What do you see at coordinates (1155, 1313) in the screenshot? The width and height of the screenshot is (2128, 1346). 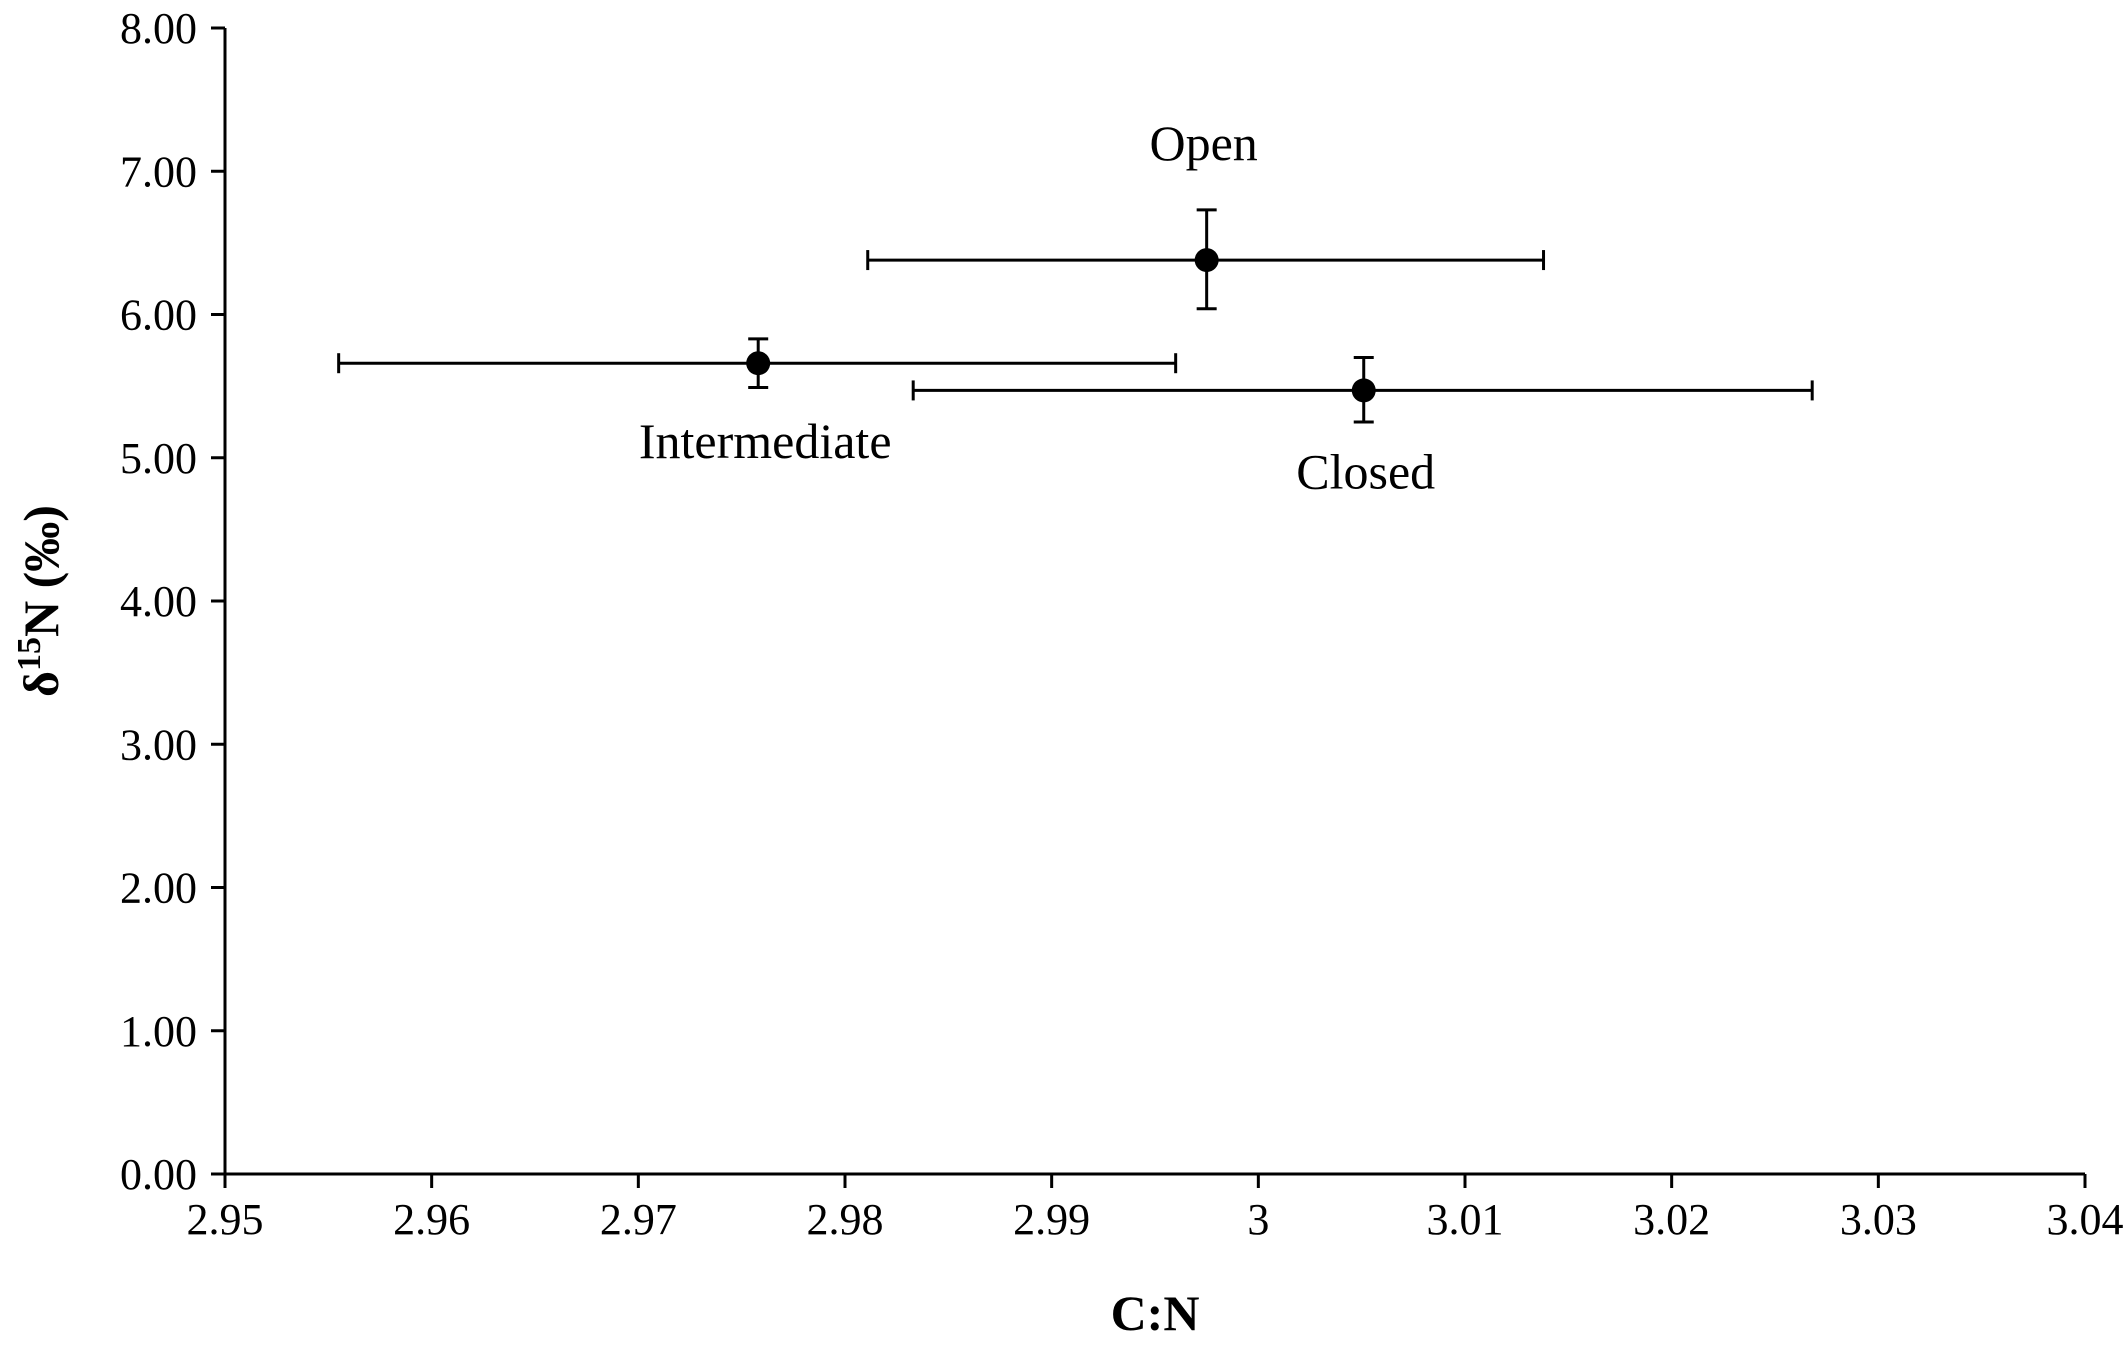 I see `x-axis-title: C:N` at bounding box center [1155, 1313].